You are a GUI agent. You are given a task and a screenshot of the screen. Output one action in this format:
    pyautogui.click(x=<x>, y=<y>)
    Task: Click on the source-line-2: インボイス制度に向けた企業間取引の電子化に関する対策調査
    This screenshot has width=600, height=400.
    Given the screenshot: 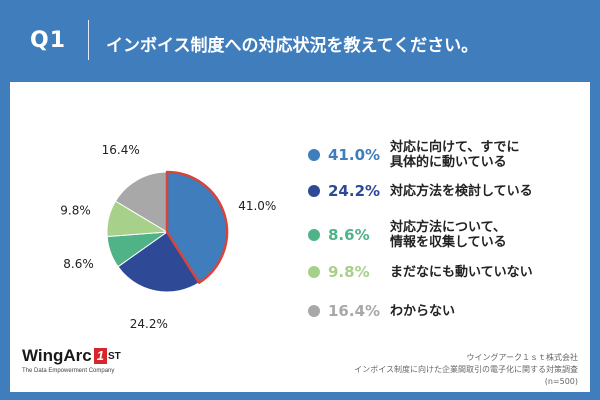 What is the action you would take?
    pyautogui.click(x=466, y=369)
    